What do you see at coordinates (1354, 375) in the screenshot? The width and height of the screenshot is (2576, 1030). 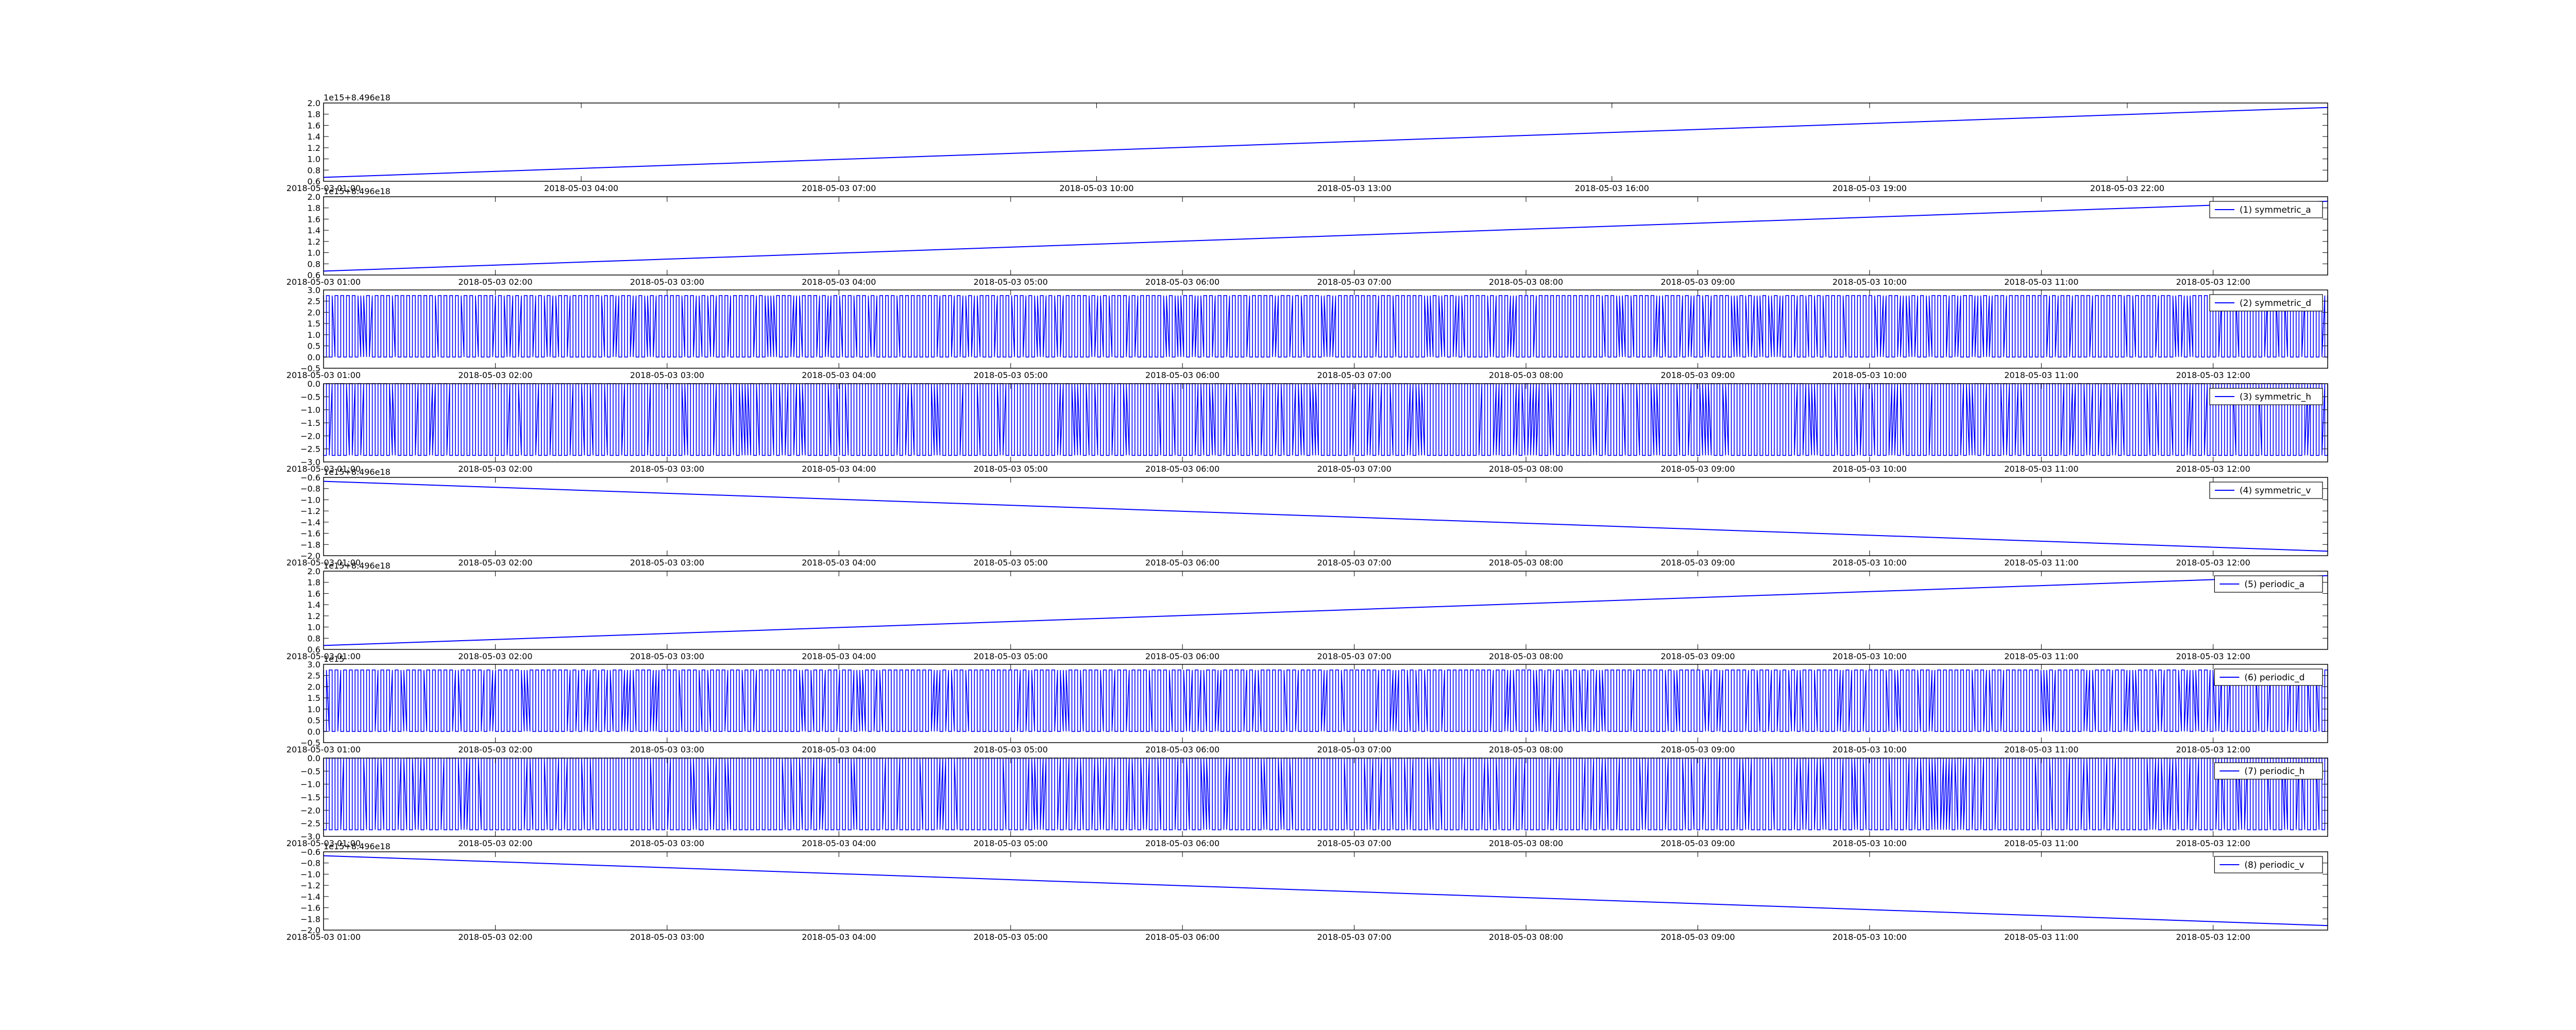 I see `xtick-label-2-6: 2018-05-03 07:00` at bounding box center [1354, 375].